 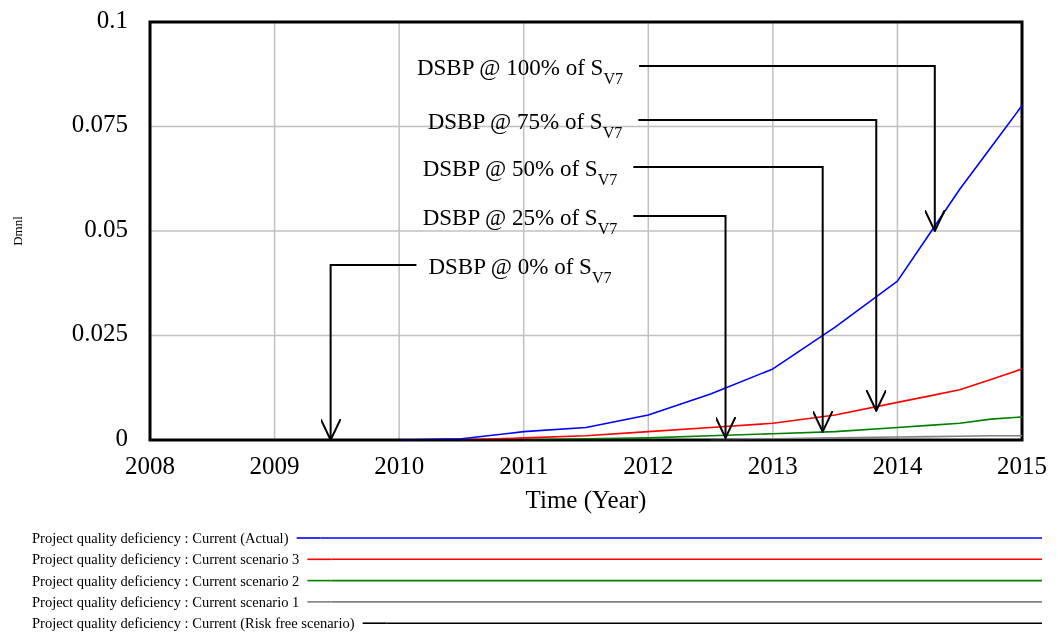 What do you see at coordinates (520, 71) in the screenshot?
I see `annotation: DSBP @ 100% of S$_{V7}$` at bounding box center [520, 71].